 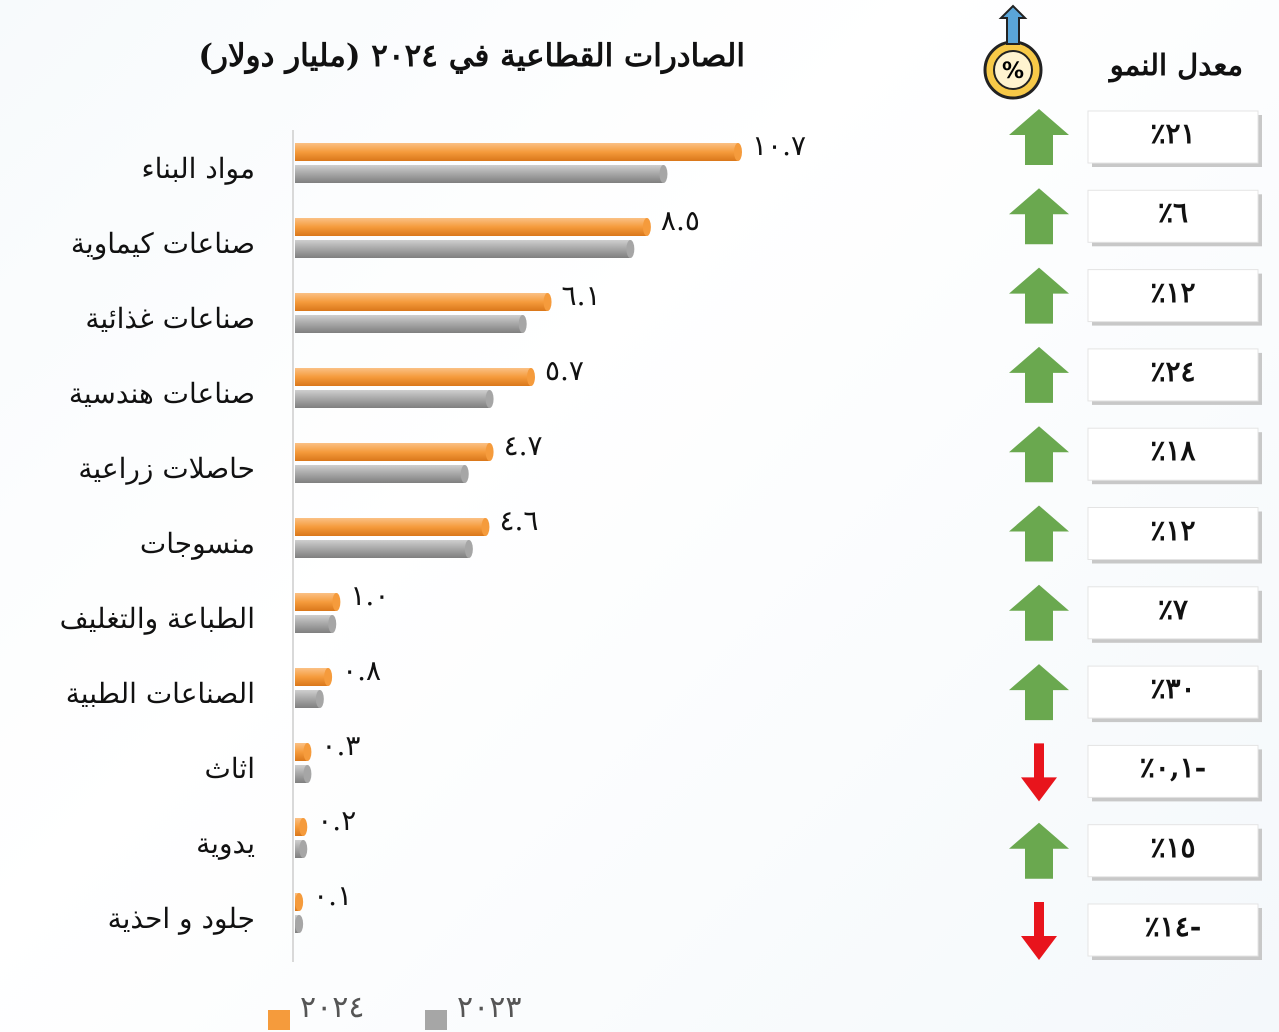 I want to click on category-label: صناعات كيماوية, so click(x=162, y=243).